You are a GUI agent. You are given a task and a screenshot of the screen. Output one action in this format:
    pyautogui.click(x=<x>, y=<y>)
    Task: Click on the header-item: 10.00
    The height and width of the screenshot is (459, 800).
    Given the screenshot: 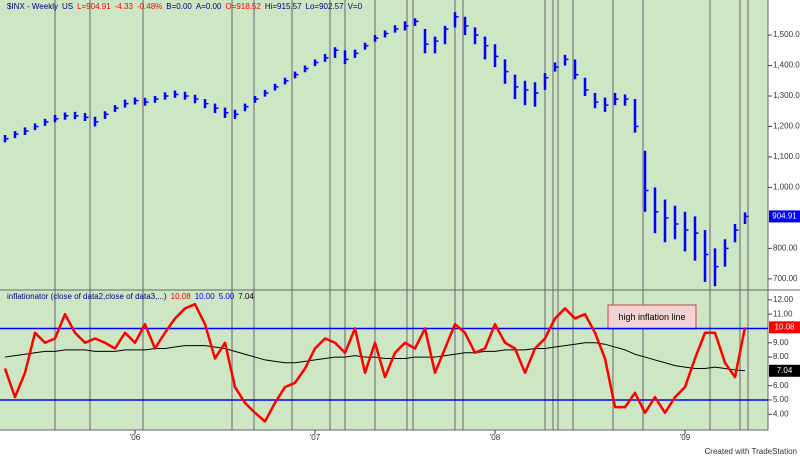 What is the action you would take?
    pyautogui.click(x=205, y=296)
    